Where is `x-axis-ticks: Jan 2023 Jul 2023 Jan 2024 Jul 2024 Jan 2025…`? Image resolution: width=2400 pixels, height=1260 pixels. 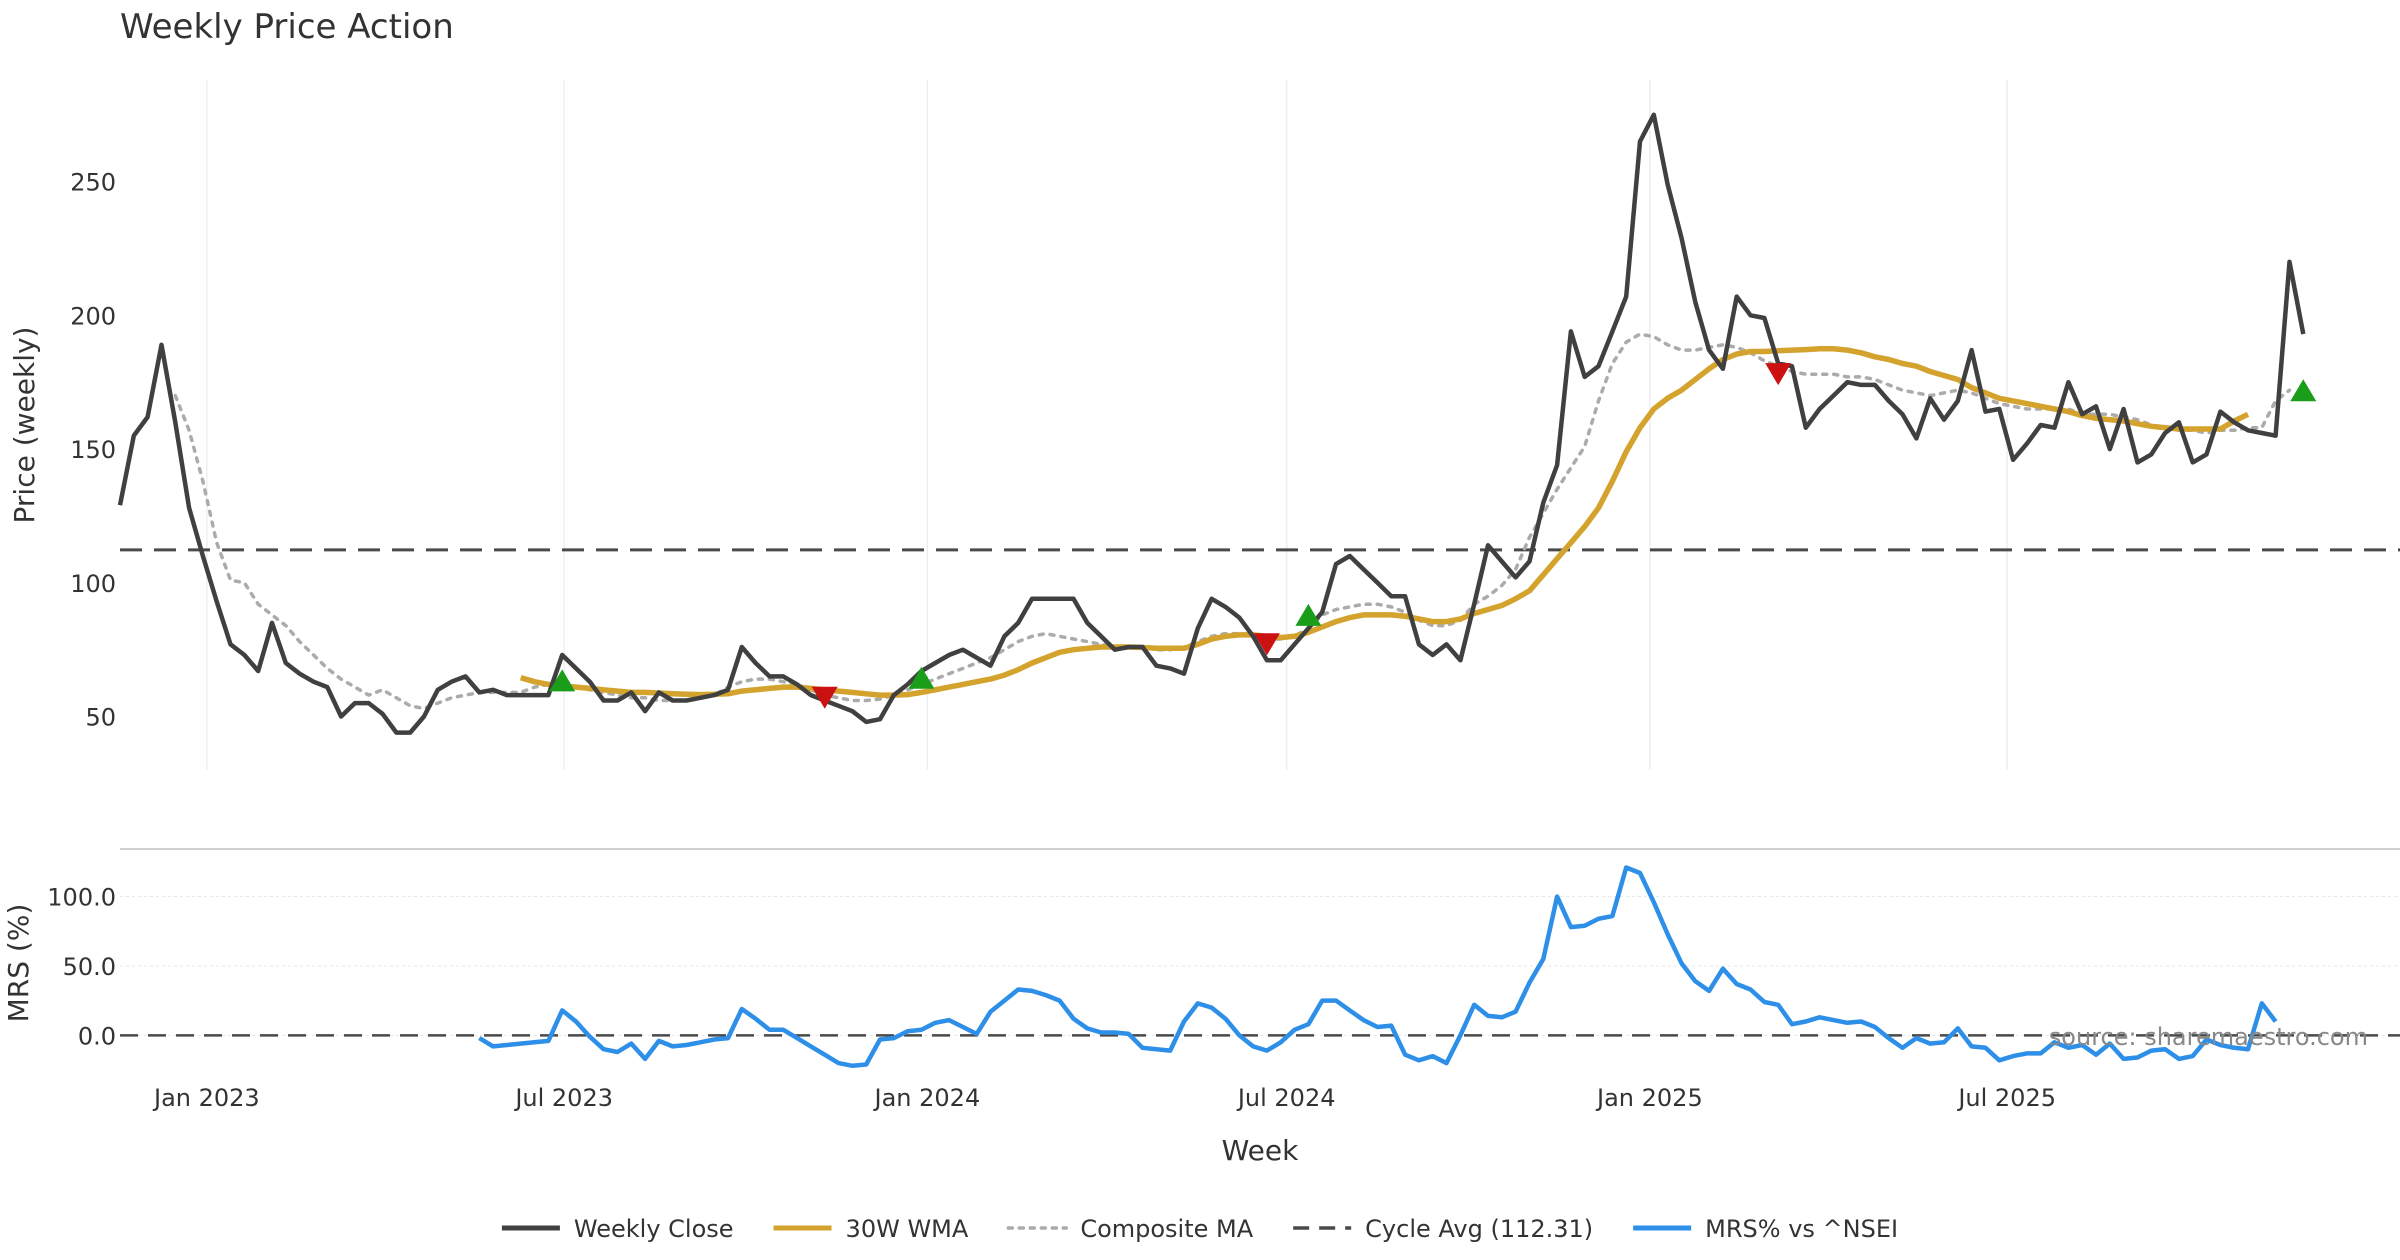
x-axis-ticks: Jan 2023 Jul 2023 Jan 2024 Jul 2024 Jan 2025… is located at coordinates (1104, 1098).